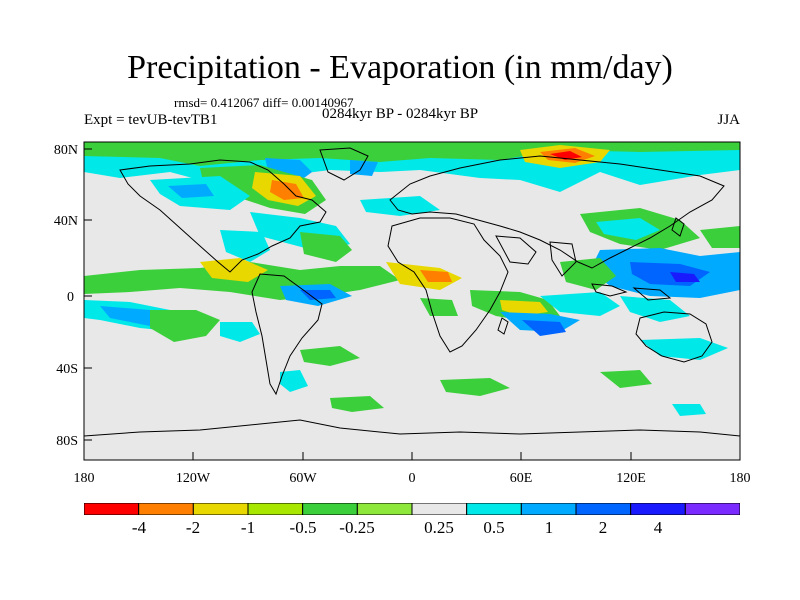 Image resolution: width=800 pixels, height=600 pixels. What do you see at coordinates (248, 527) in the screenshot?
I see `colorbar-label: -1` at bounding box center [248, 527].